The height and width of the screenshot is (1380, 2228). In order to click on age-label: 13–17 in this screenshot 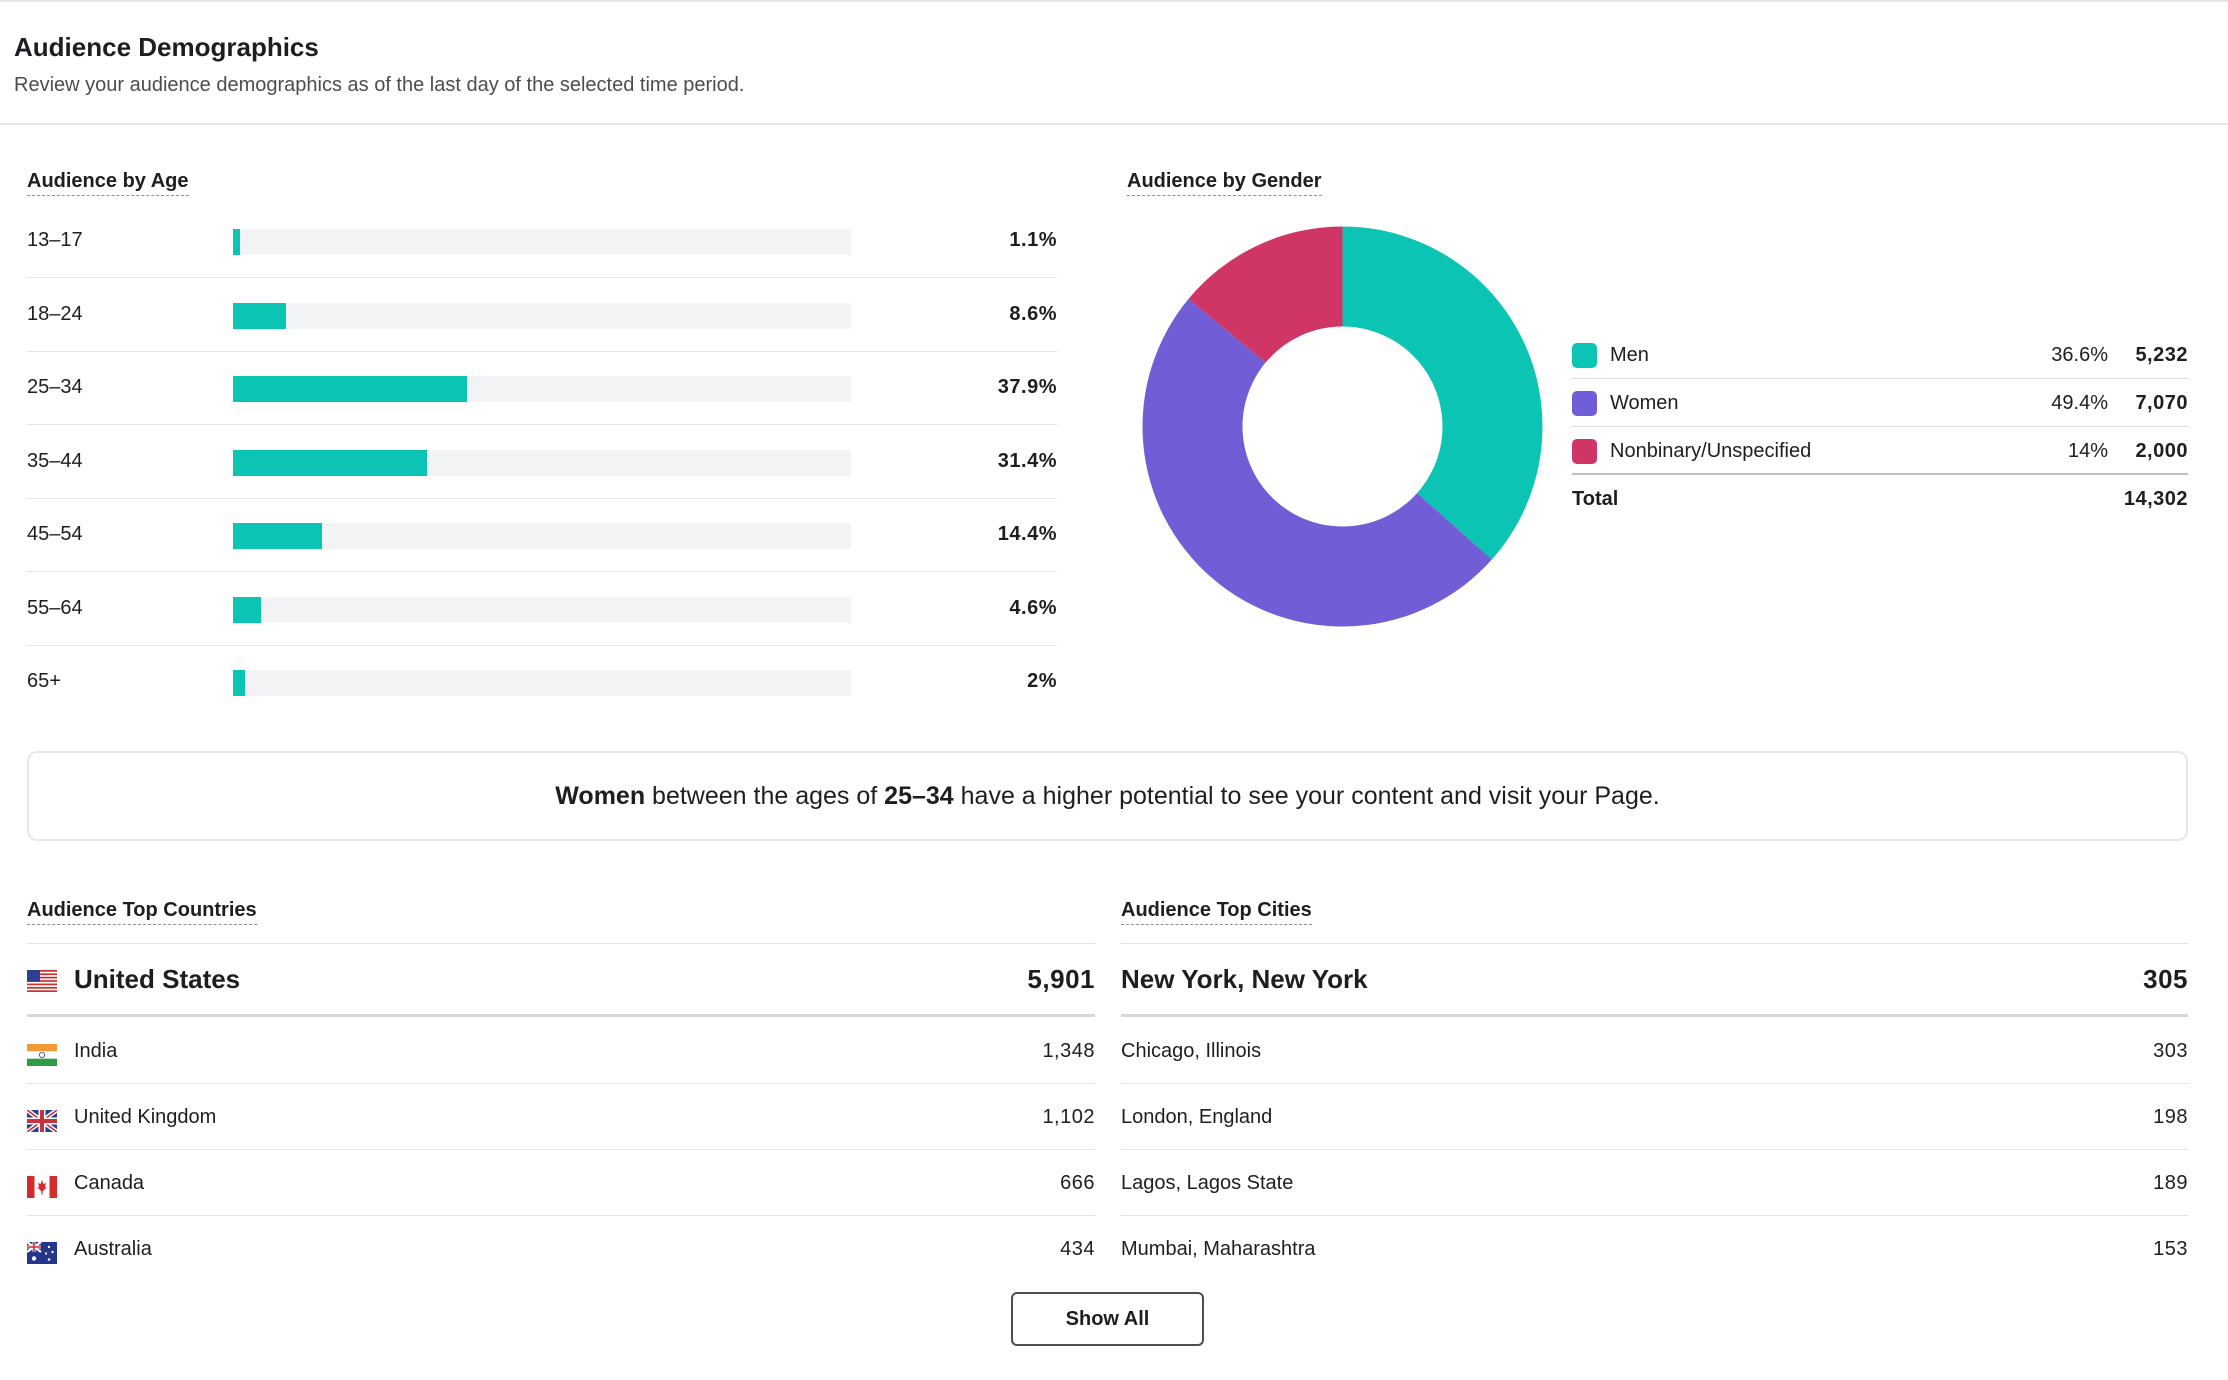, I will do `click(55, 240)`.